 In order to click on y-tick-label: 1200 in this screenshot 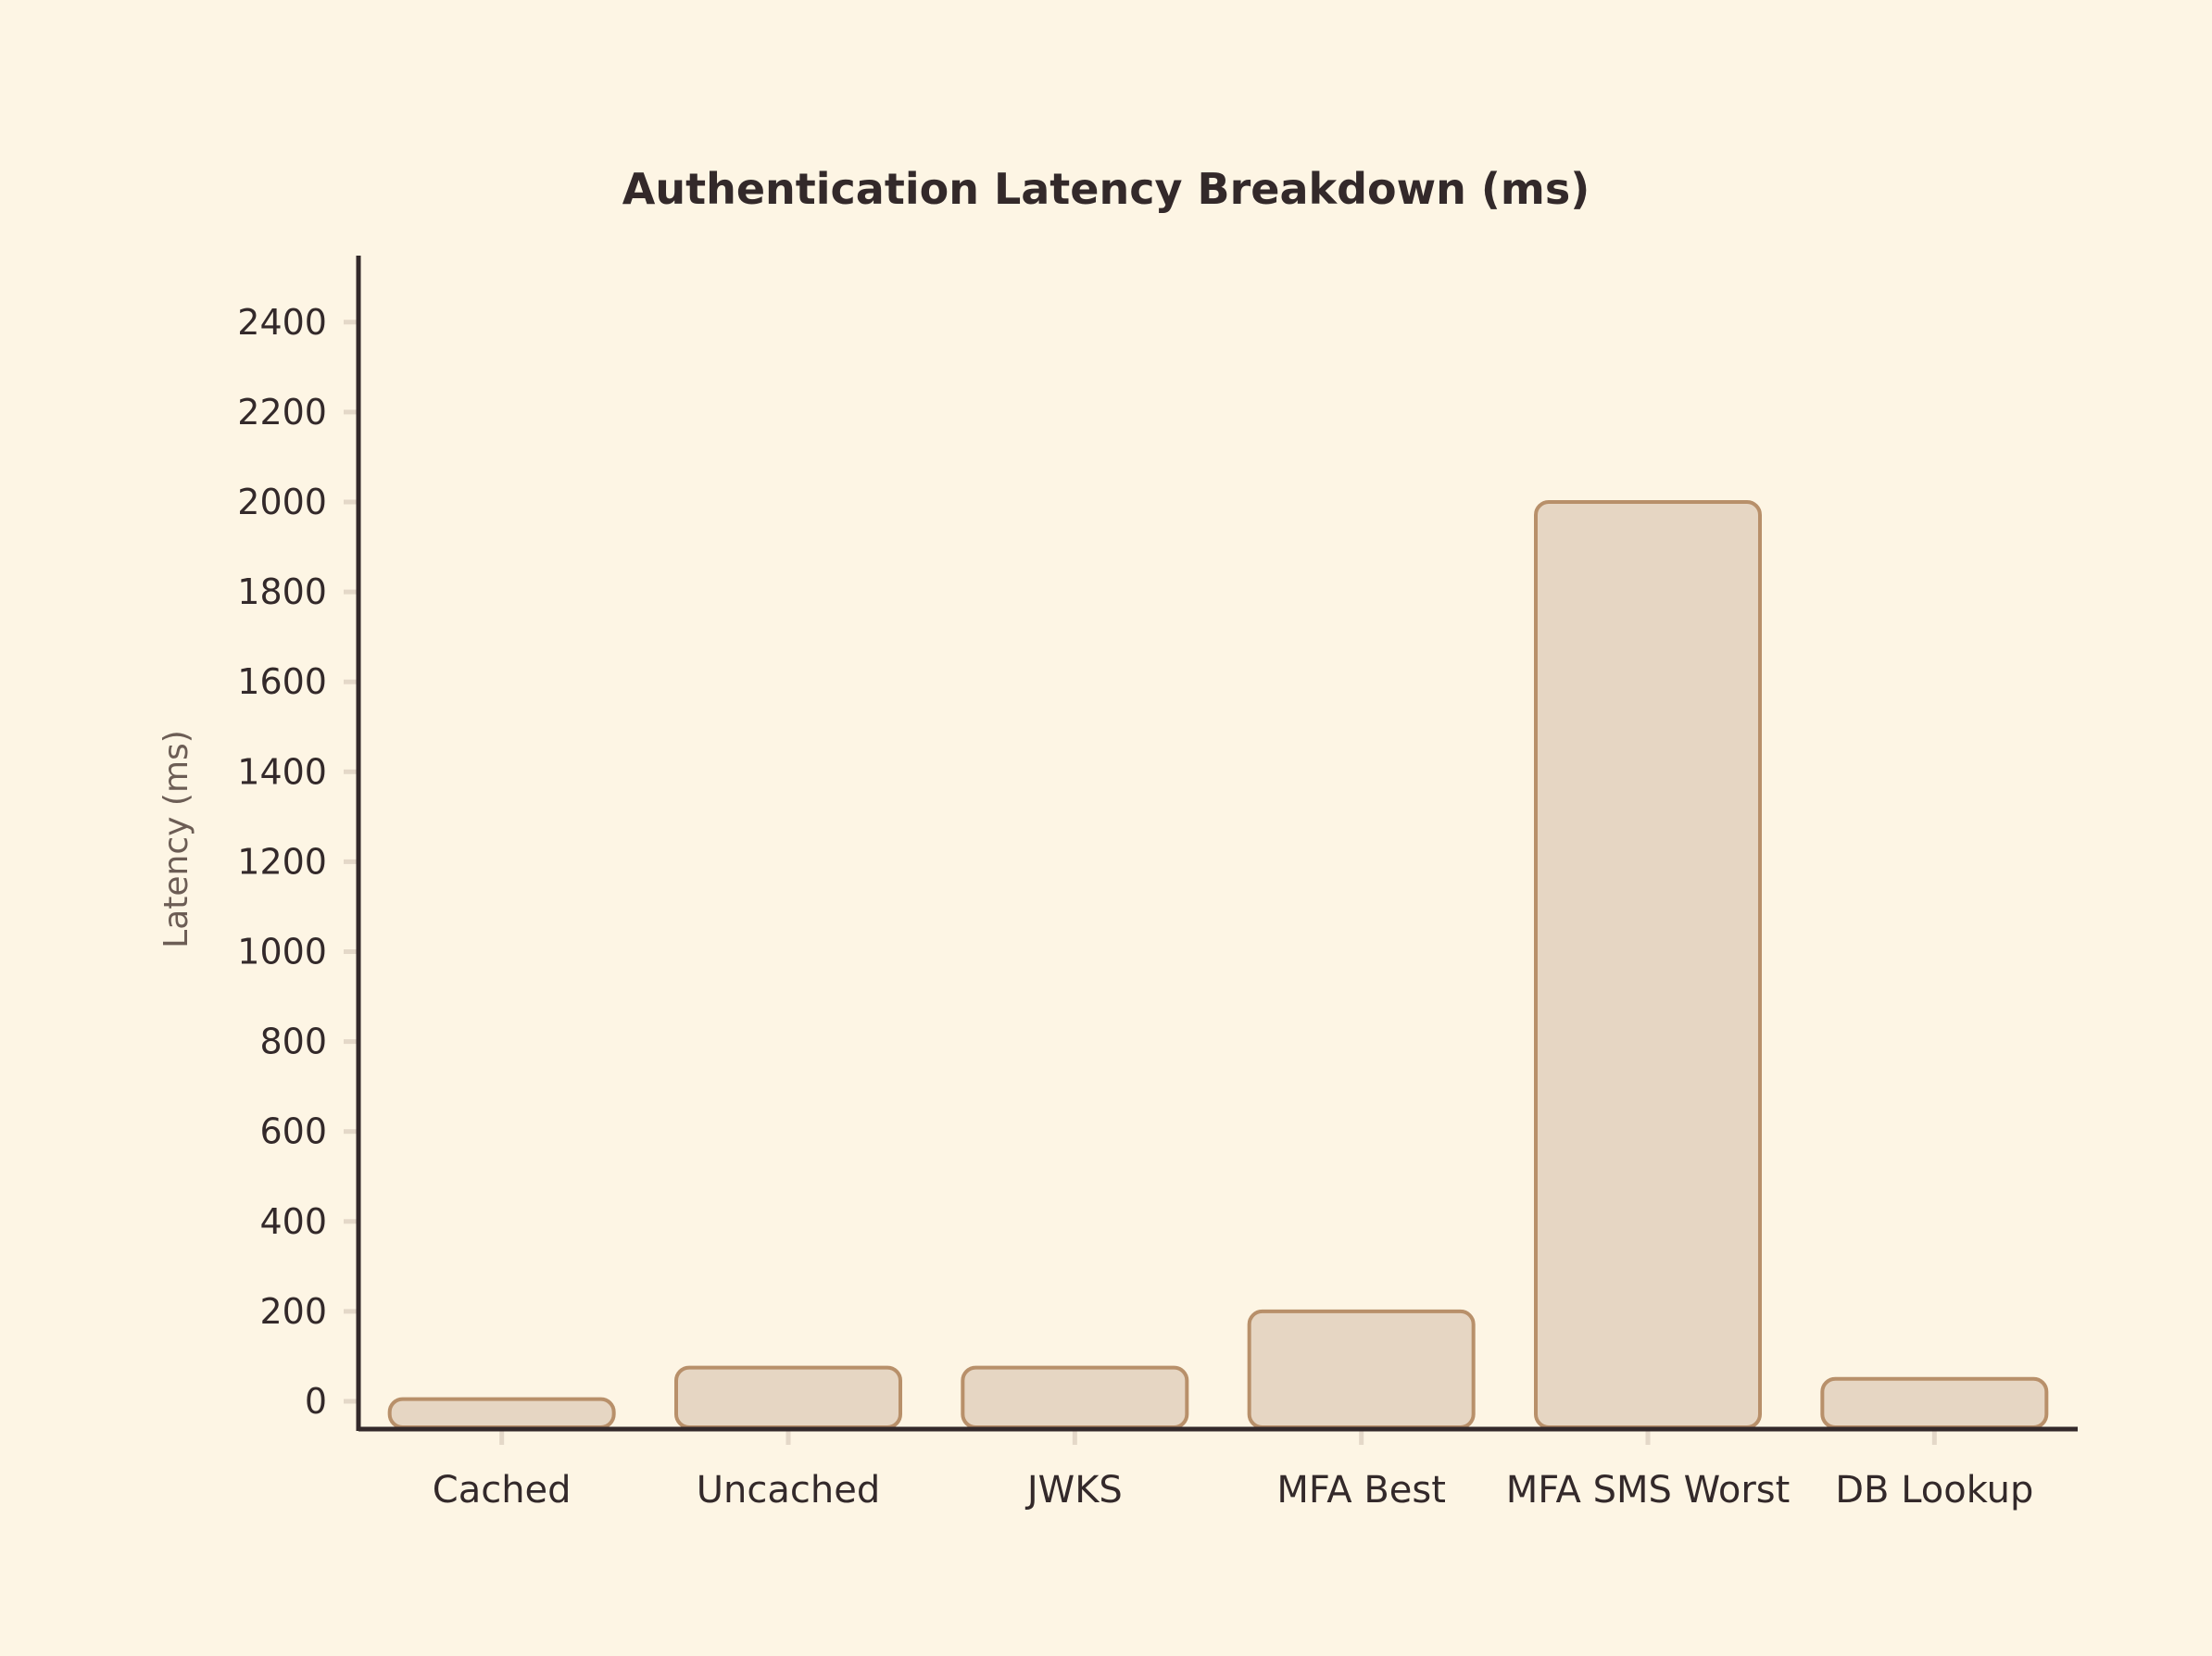, I will do `click(282, 861)`.